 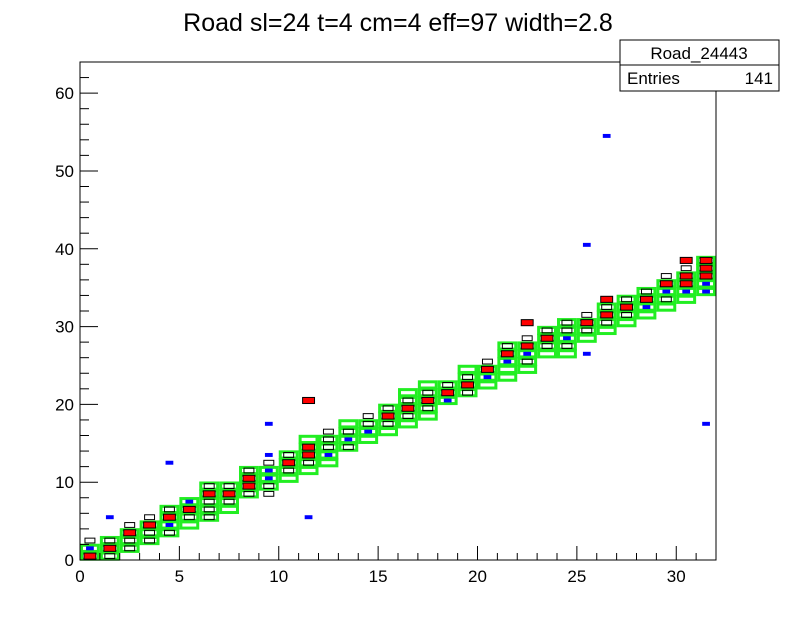 I want to click on x-tick-label: 30, so click(x=676, y=576).